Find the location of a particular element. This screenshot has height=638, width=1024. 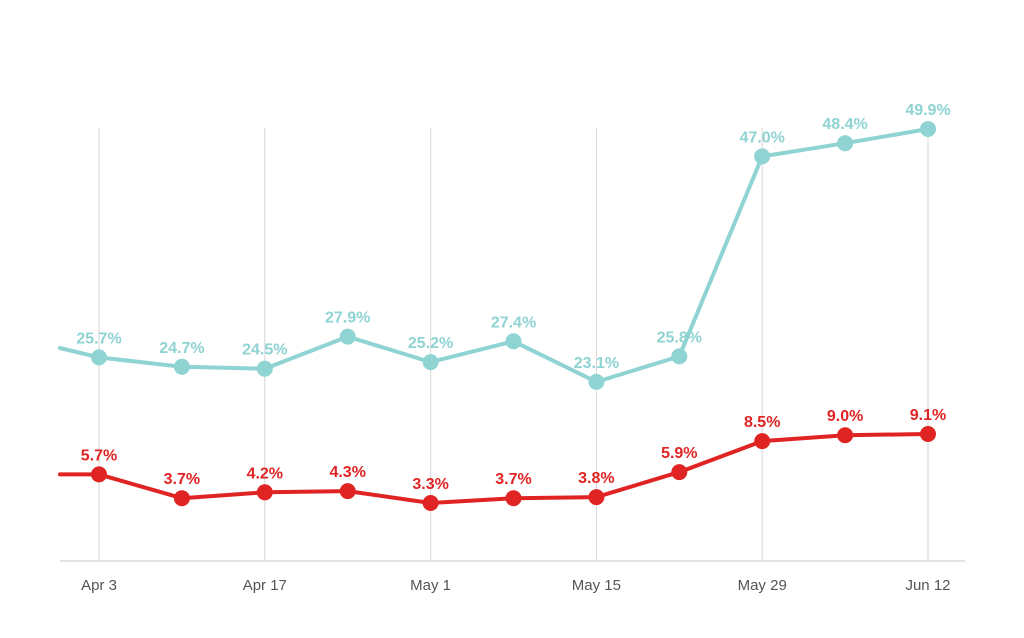

red-data-label: 5.7% is located at coordinates (99, 455).